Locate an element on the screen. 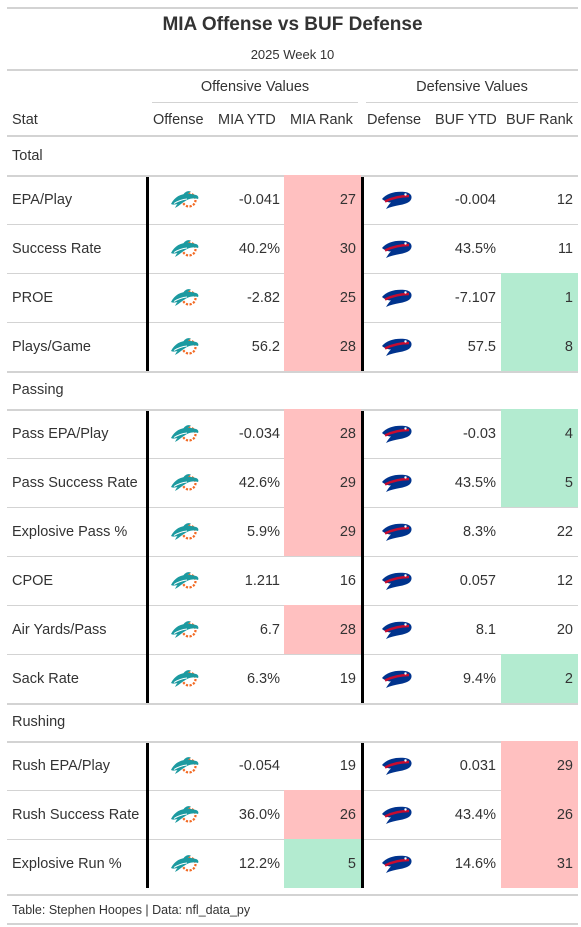 This screenshot has height=927, width=581. table-subtitle: 2025 Week 10 is located at coordinates (292, 54).